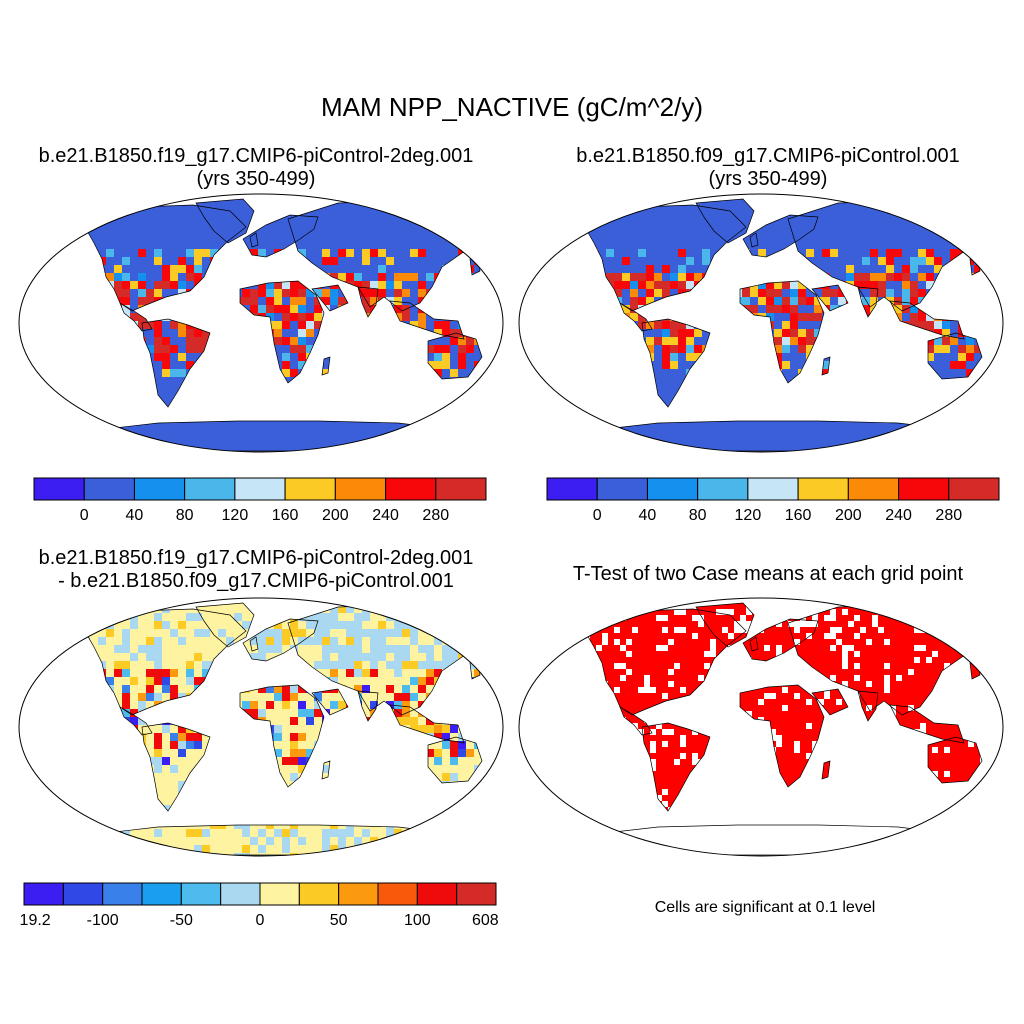 Image resolution: width=1024 pixels, height=1024 pixels. I want to click on map-case1, so click(261, 323).